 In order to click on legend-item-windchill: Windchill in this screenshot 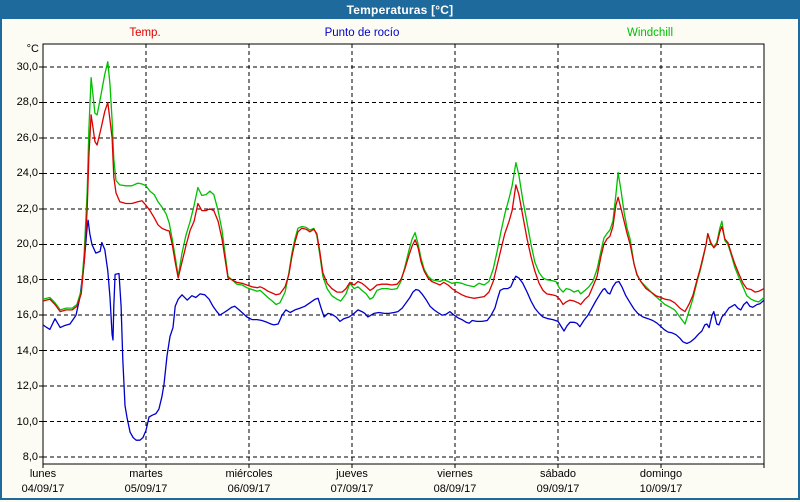, I will do `click(649, 33)`.